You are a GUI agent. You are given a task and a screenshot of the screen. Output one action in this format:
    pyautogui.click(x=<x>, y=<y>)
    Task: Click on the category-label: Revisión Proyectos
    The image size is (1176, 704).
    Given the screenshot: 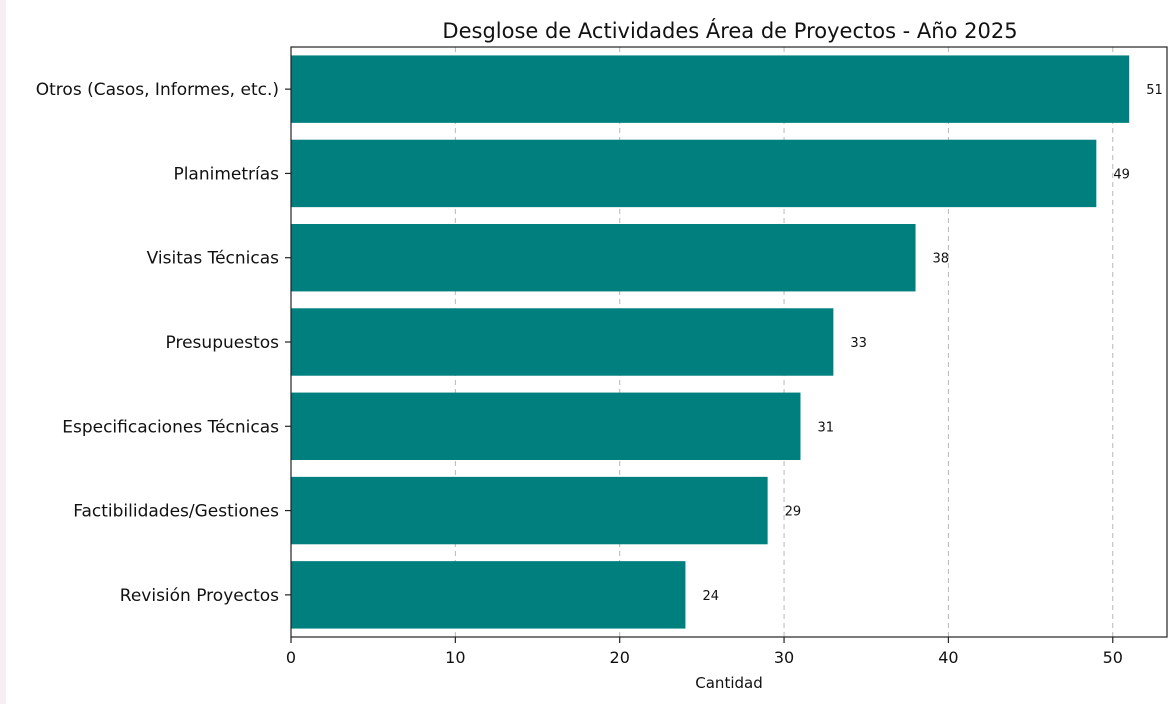 What is the action you would take?
    pyautogui.click(x=199, y=596)
    